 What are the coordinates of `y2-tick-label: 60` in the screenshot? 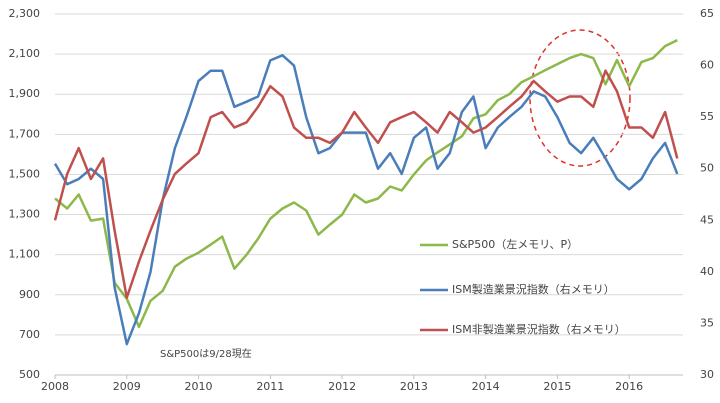 It's located at (707, 65).